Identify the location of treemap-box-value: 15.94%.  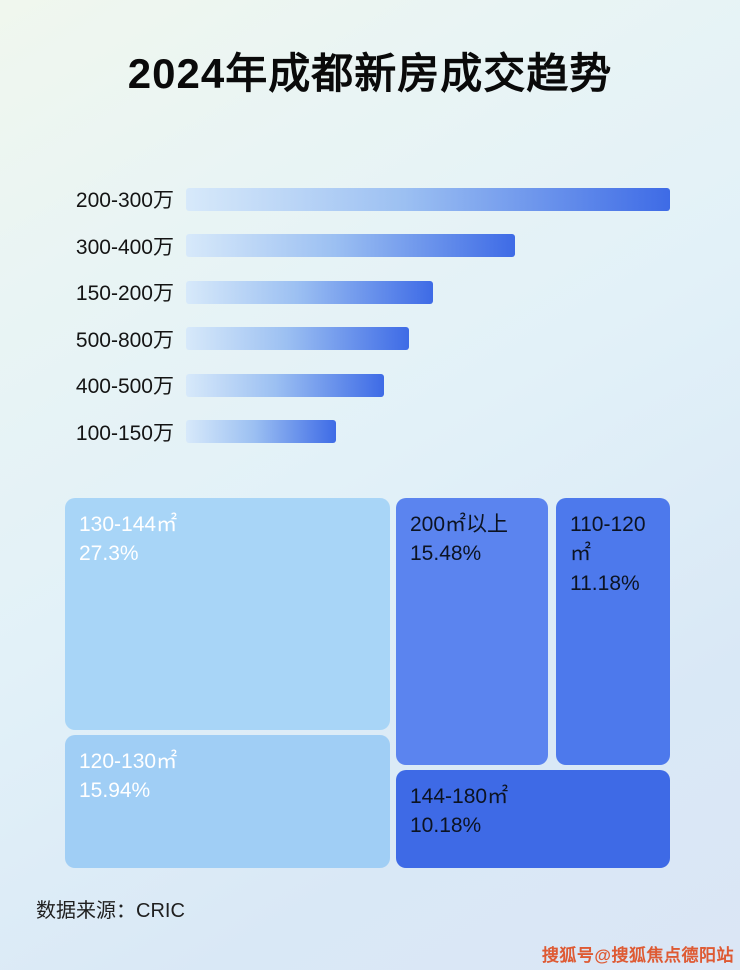
(115, 791).